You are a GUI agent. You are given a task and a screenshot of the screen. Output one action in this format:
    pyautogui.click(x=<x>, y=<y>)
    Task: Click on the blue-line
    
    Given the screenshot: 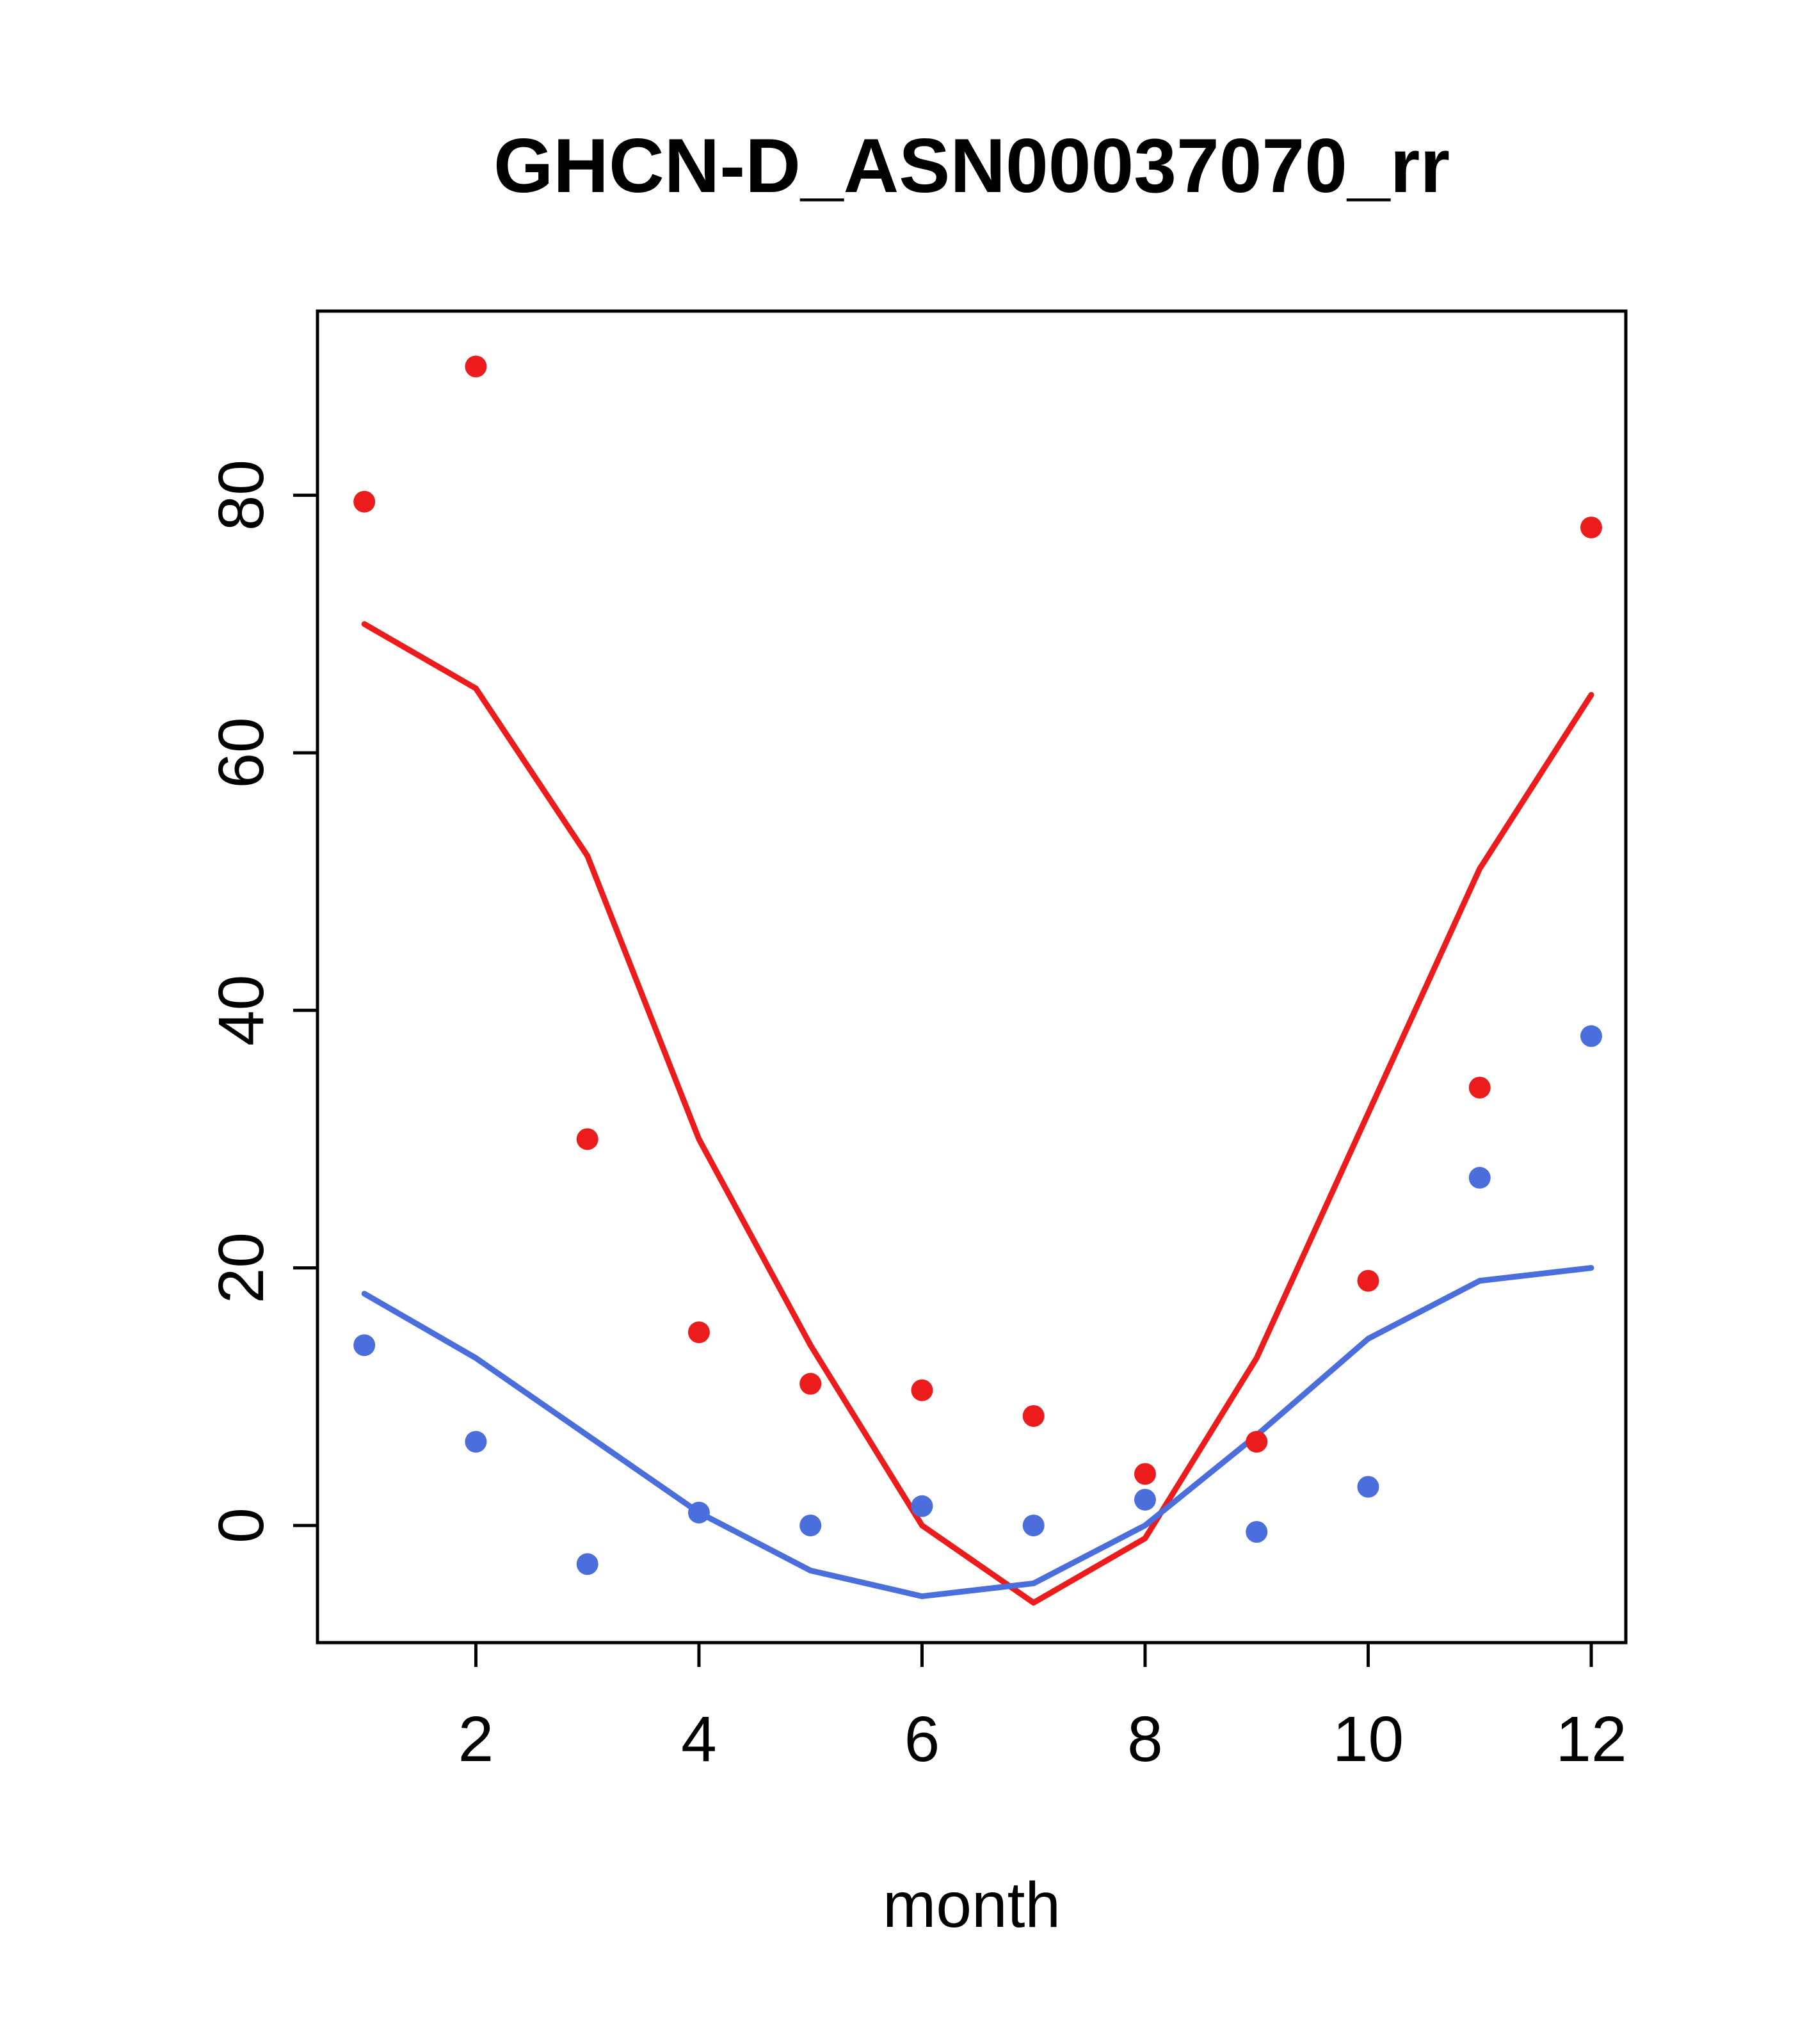 What is the action you would take?
    pyautogui.click(x=977, y=1432)
    